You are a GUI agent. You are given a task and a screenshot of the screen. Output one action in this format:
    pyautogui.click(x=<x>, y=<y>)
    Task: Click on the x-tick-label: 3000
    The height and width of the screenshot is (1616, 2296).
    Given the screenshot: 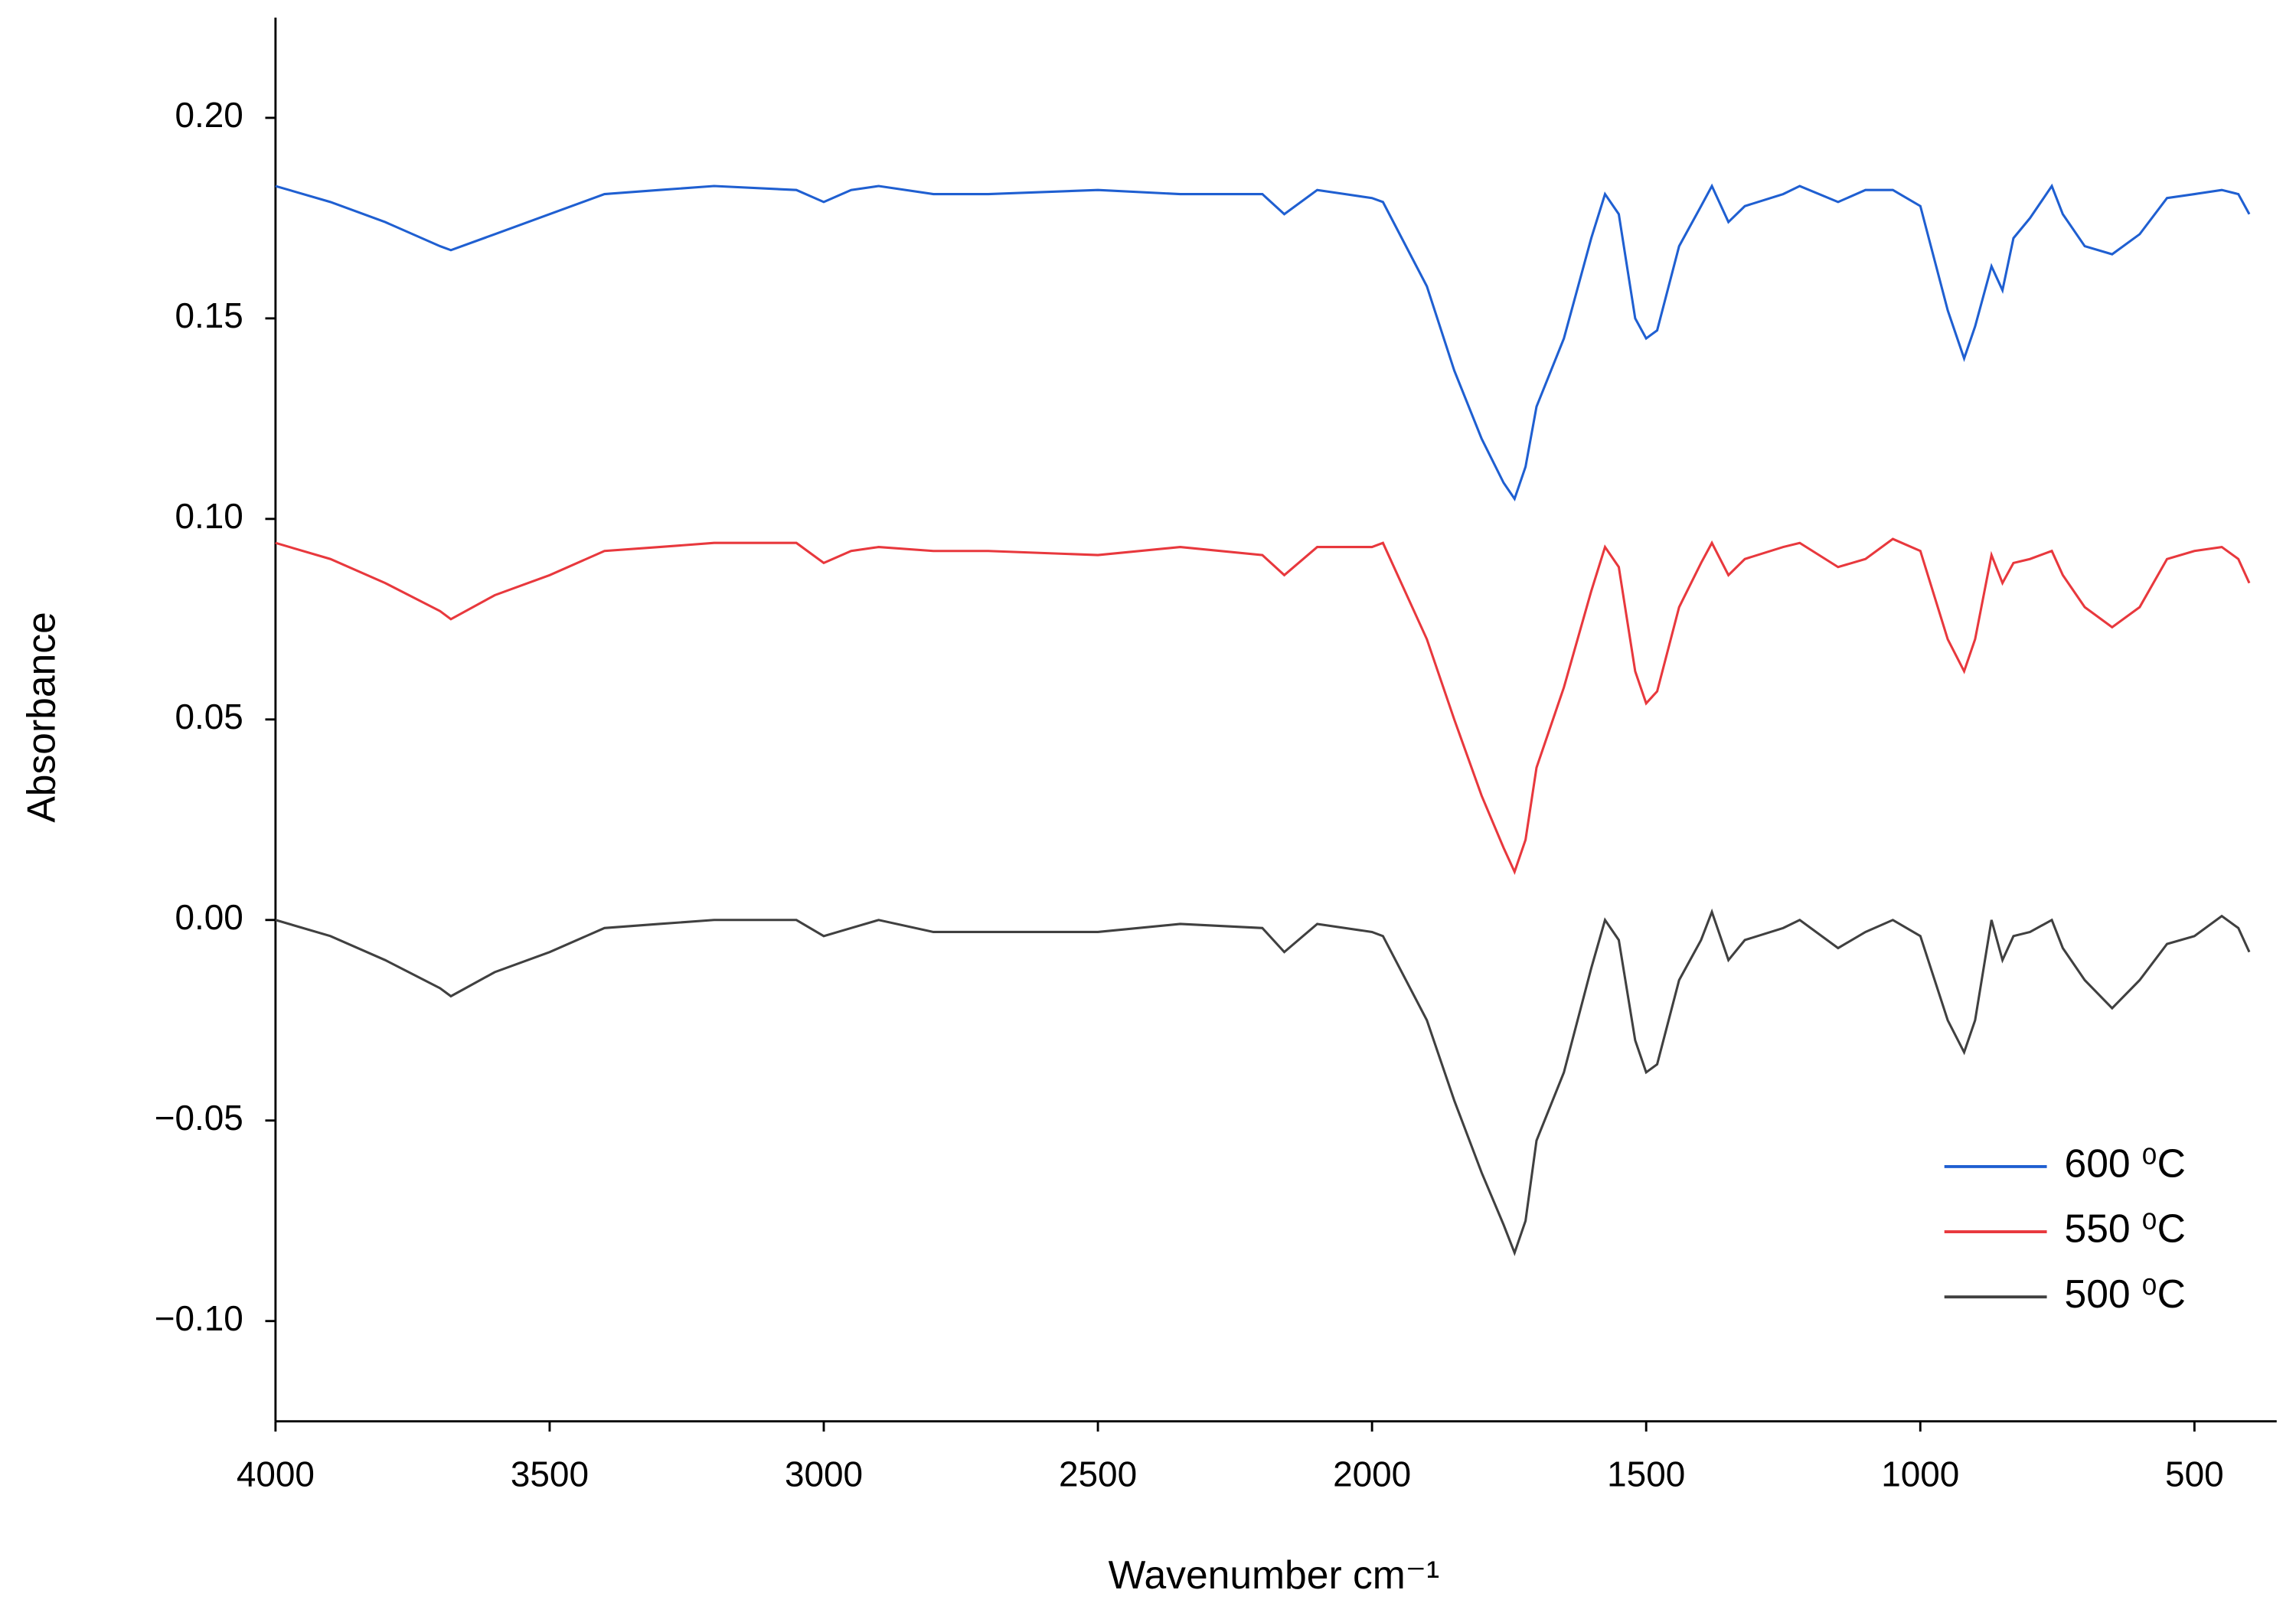 What is the action you would take?
    pyautogui.click(x=824, y=1474)
    